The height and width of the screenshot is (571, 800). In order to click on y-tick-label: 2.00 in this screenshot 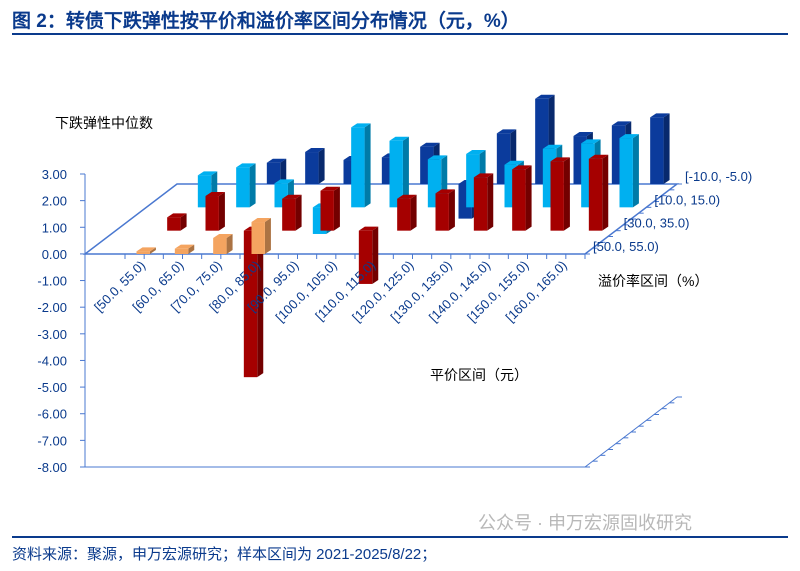, I will do `click(54, 201)`.